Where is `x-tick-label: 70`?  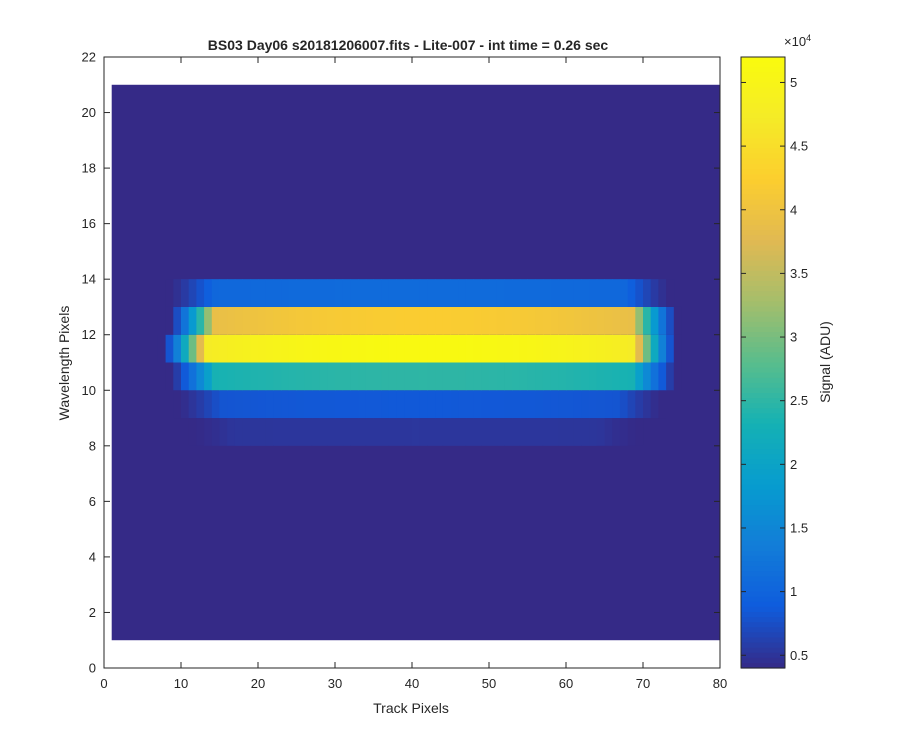 x-tick-label: 70 is located at coordinates (643, 683).